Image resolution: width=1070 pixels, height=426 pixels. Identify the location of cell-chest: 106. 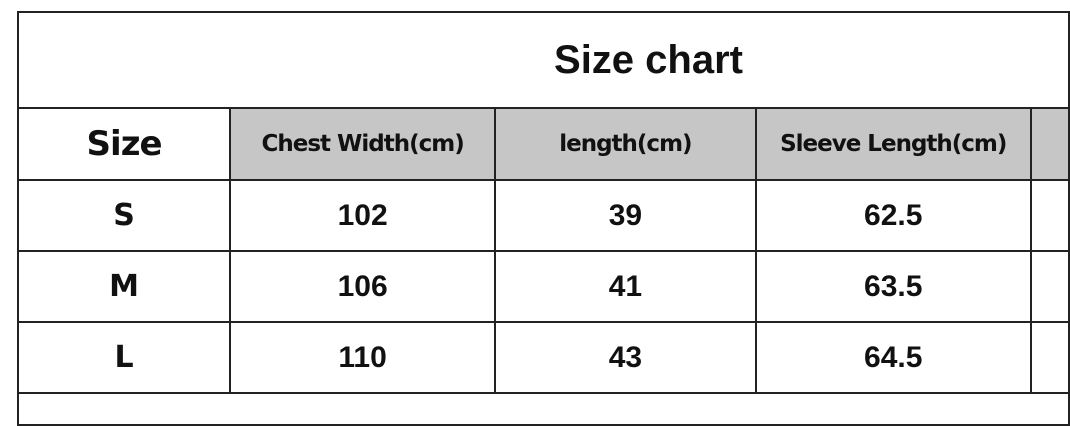
(363, 286).